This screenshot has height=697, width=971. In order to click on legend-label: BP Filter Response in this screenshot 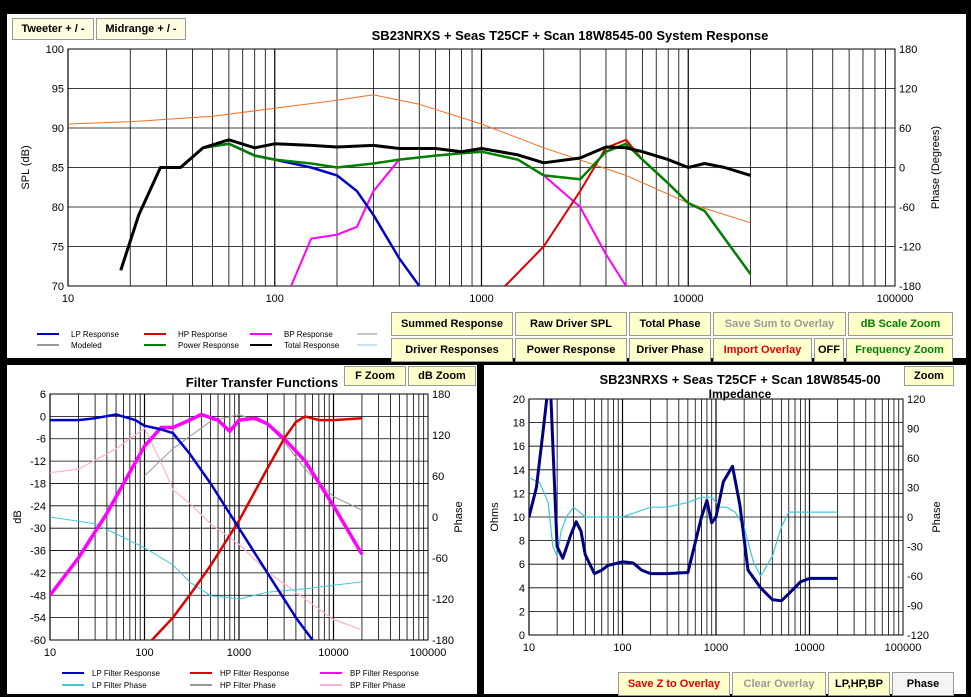, I will do `click(384, 673)`.